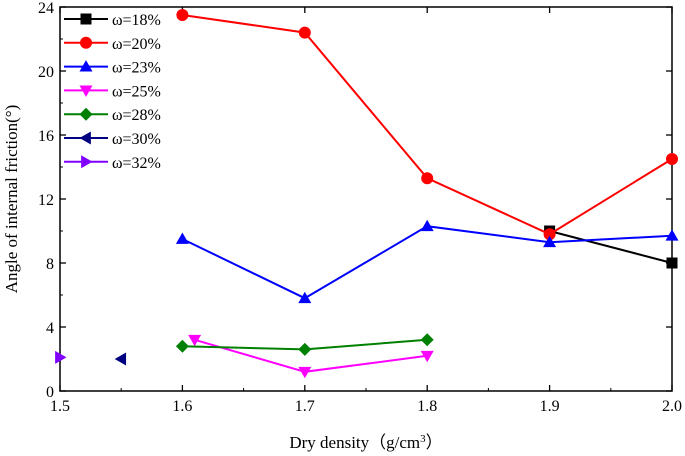 The height and width of the screenshot is (456, 685). What do you see at coordinates (427, 406) in the screenshot?
I see `x-tick-label: 1.8` at bounding box center [427, 406].